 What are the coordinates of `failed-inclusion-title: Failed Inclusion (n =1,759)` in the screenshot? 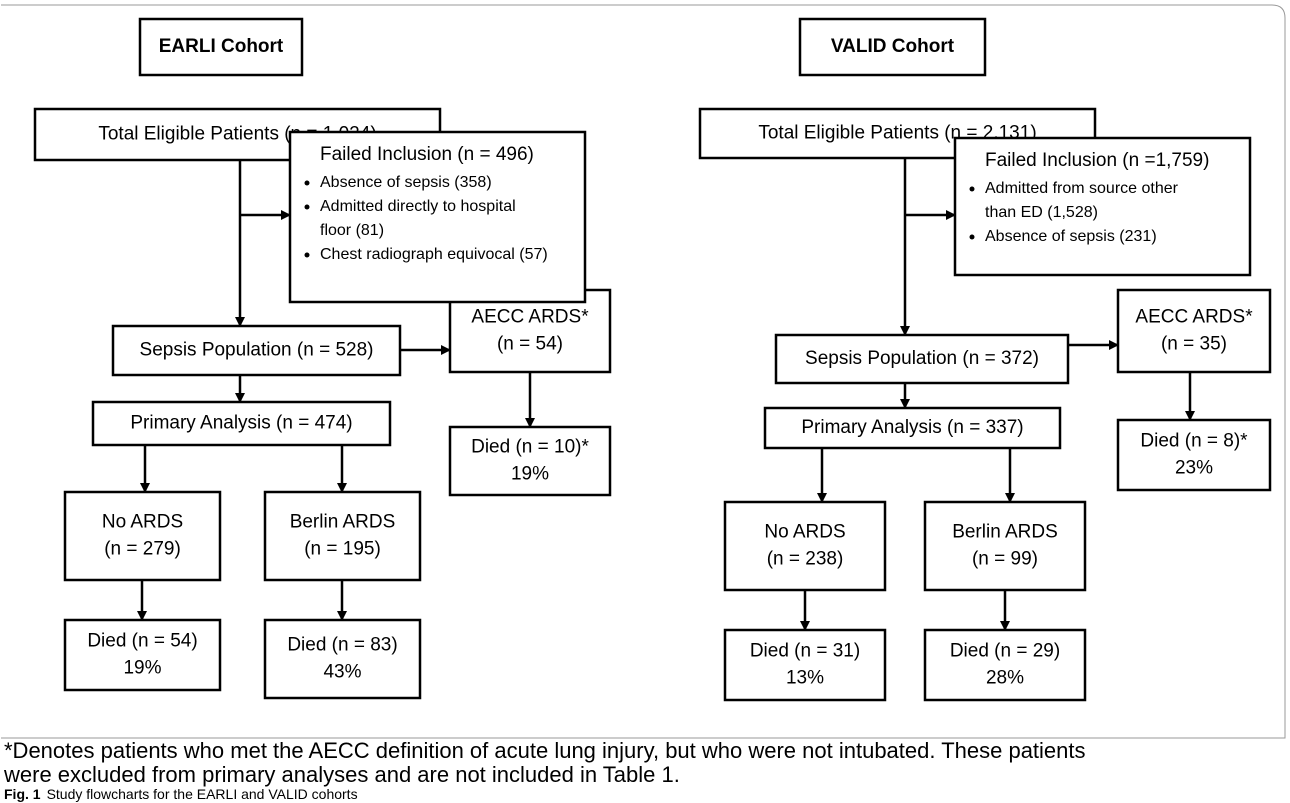 It's located at (1097, 160).